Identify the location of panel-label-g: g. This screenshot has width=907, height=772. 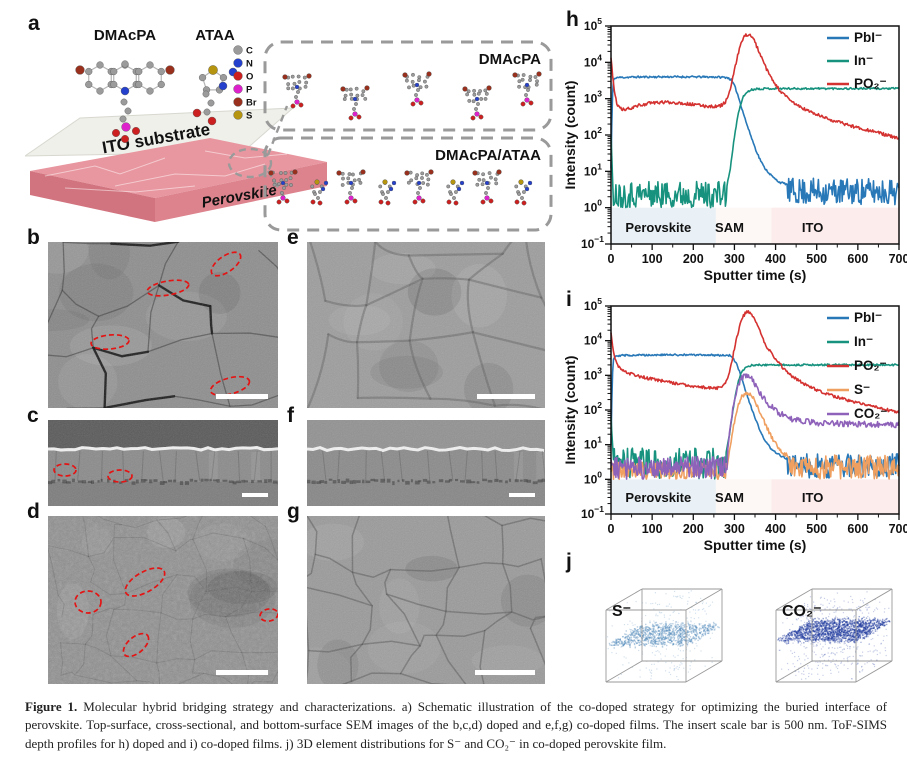
(293, 511).